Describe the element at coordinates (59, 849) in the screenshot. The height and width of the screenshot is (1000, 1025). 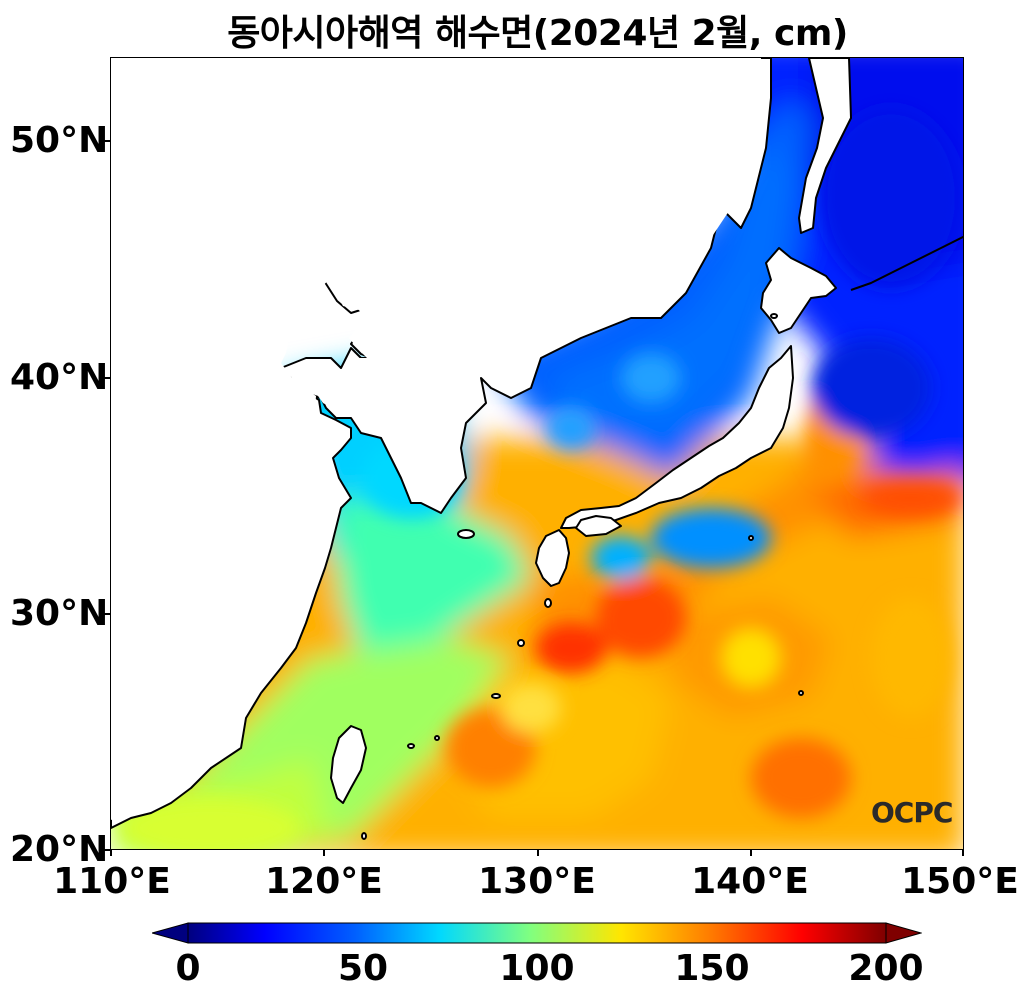
I see `lat-tick-label: 20°N` at that location.